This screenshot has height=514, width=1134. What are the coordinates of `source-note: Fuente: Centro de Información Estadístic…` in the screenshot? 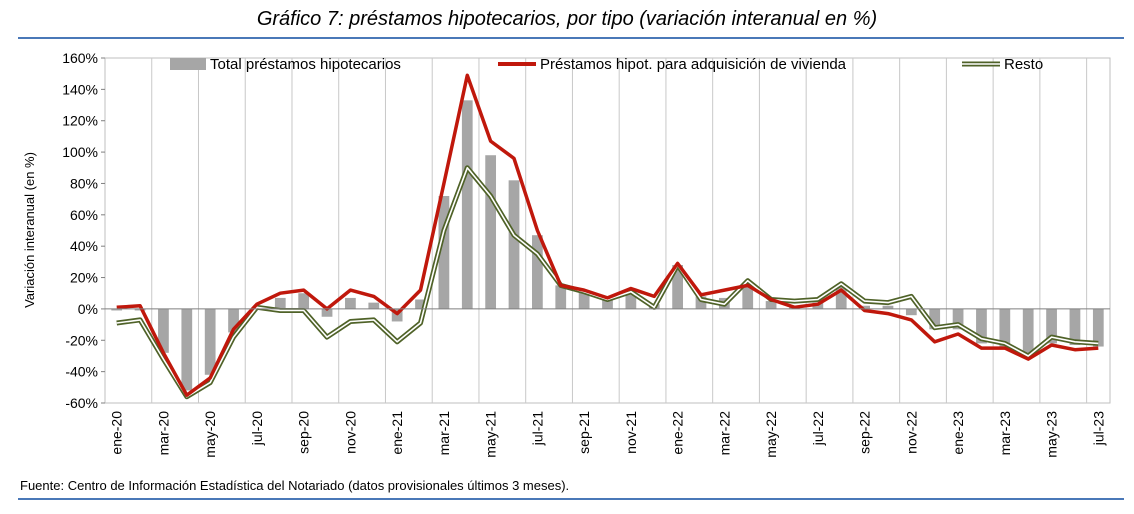 It's located at (295, 485).